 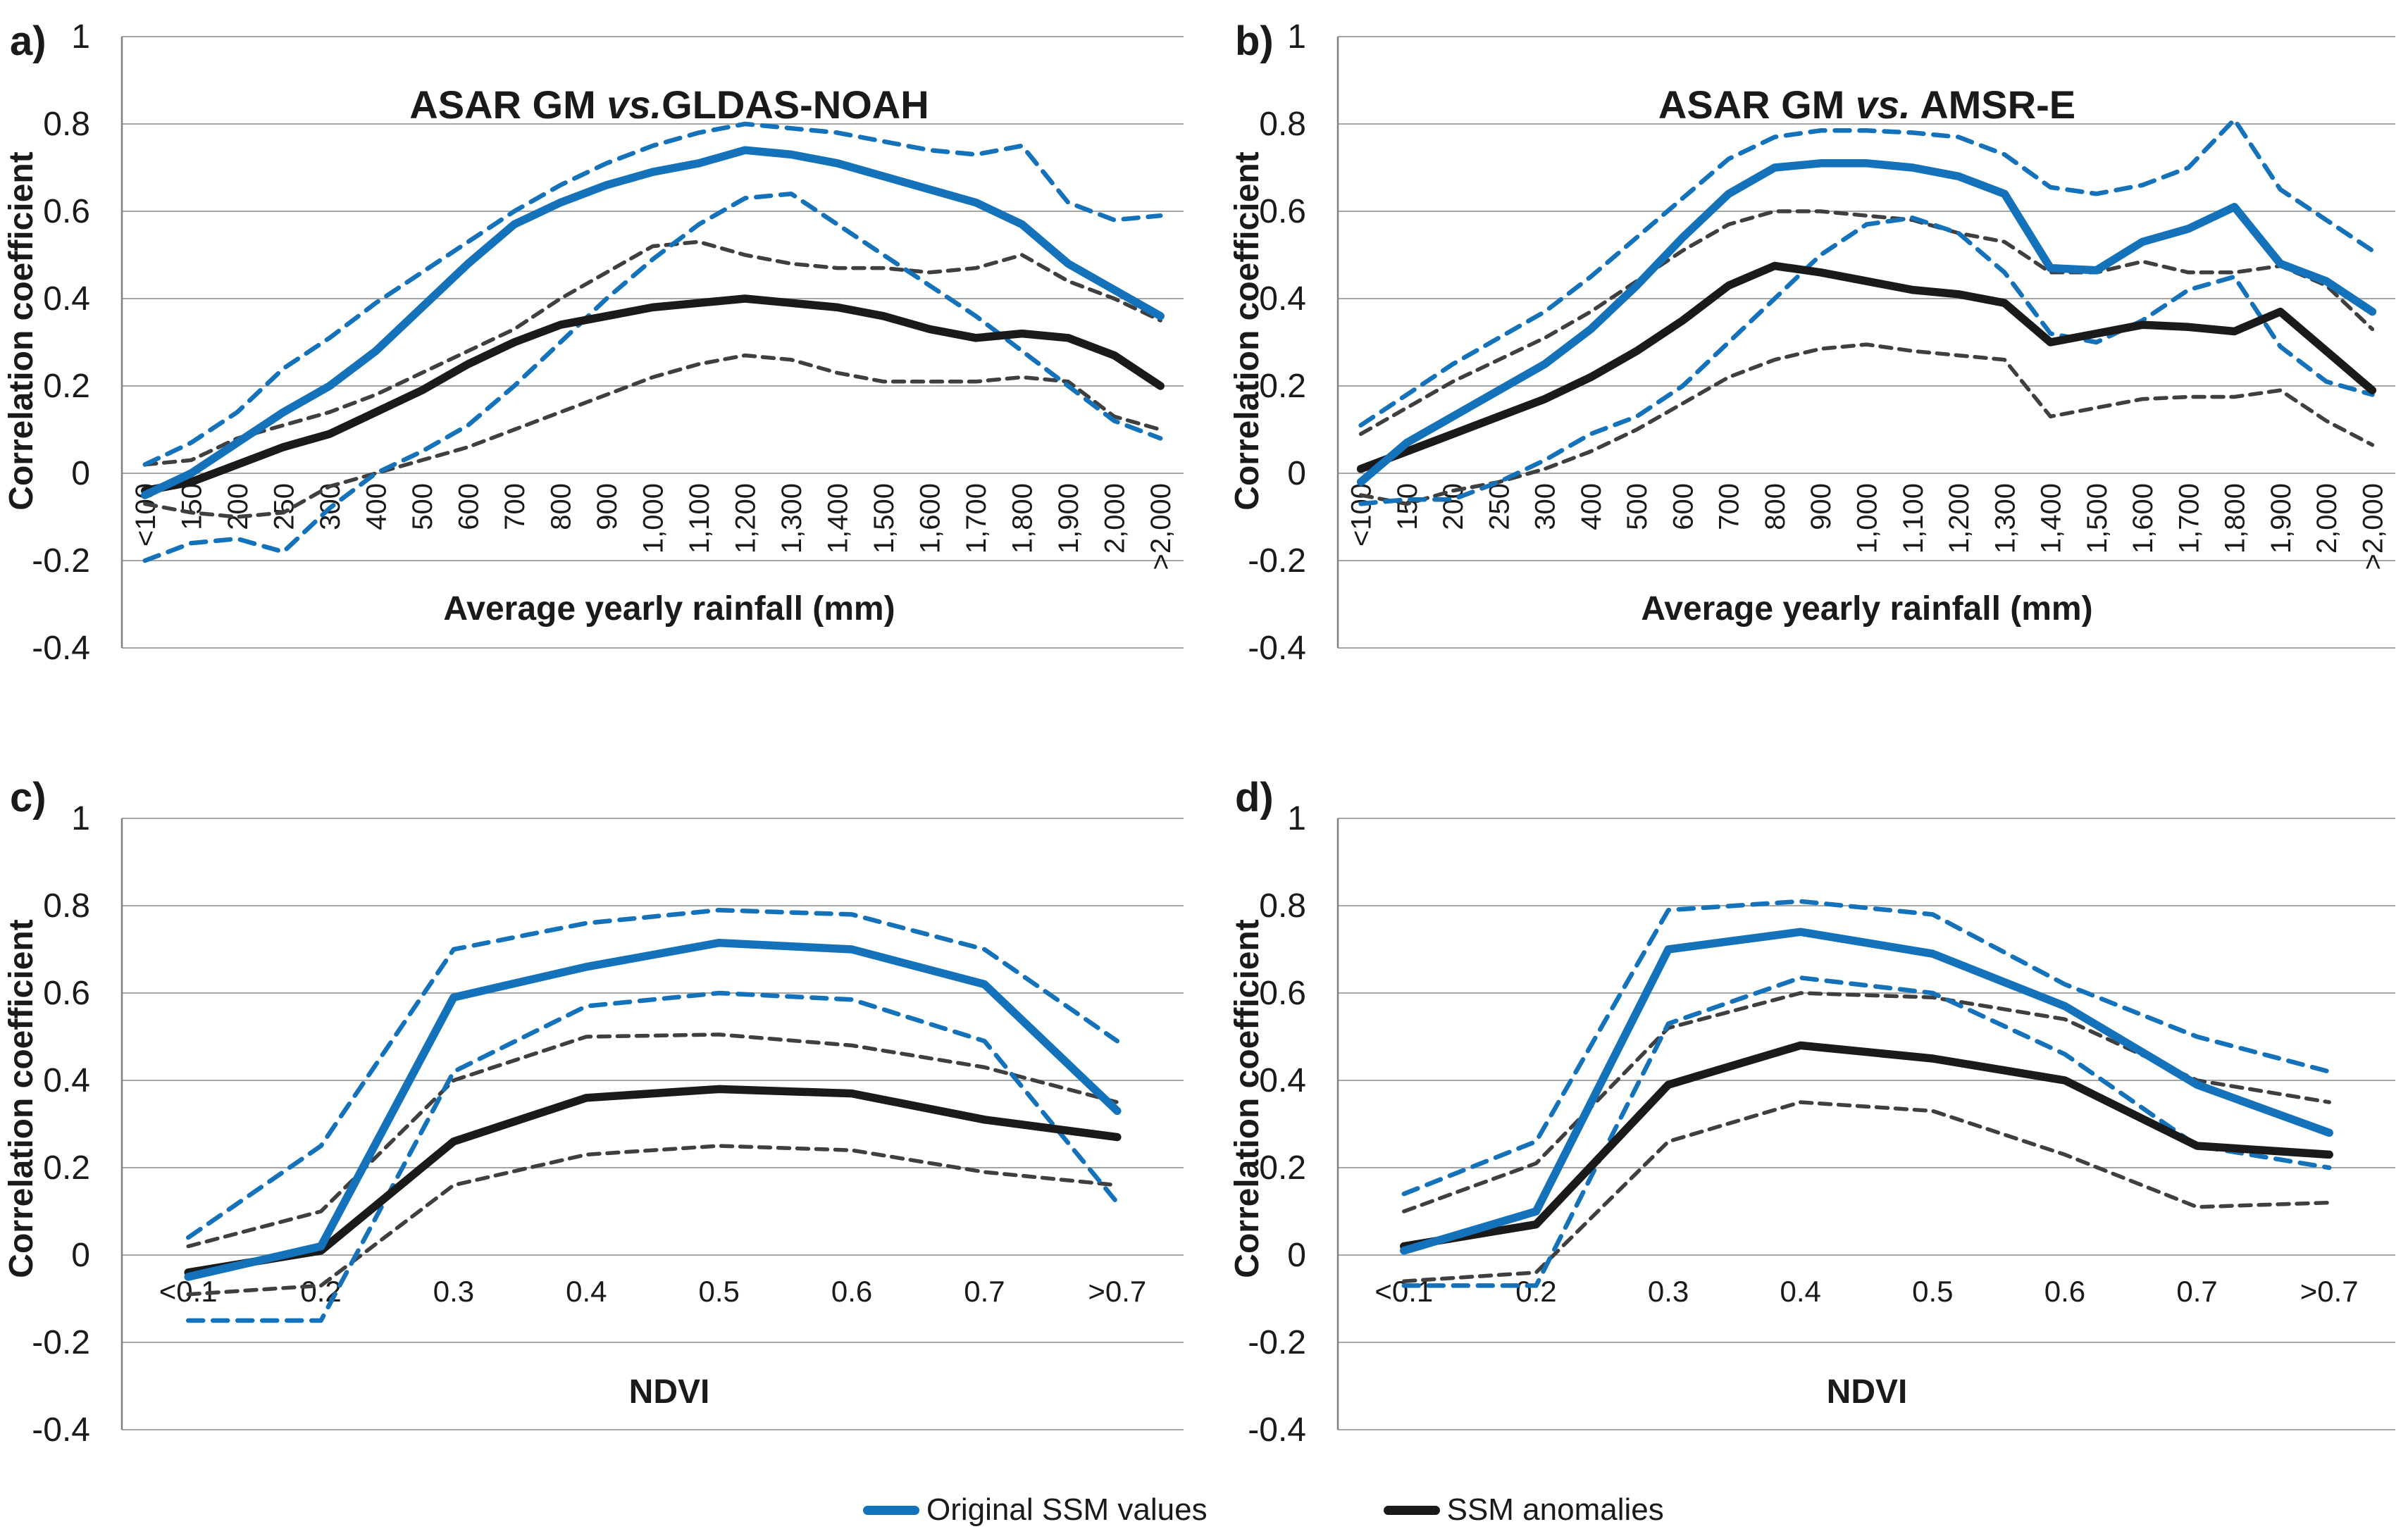 What do you see at coordinates (796, 104) in the screenshot?
I see `chart-title-part: GLDAS-NOAH` at bounding box center [796, 104].